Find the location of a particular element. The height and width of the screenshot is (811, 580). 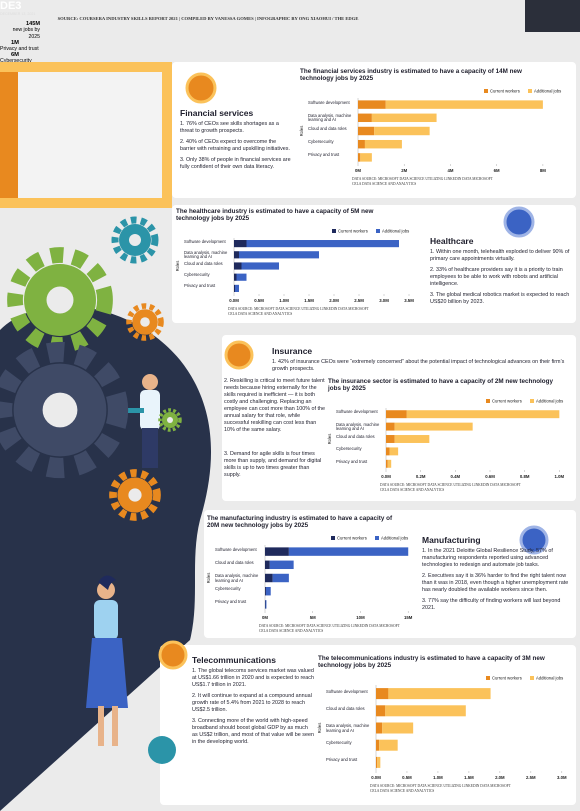

x-tick-label: 0.5M is located at coordinates (407, 777).